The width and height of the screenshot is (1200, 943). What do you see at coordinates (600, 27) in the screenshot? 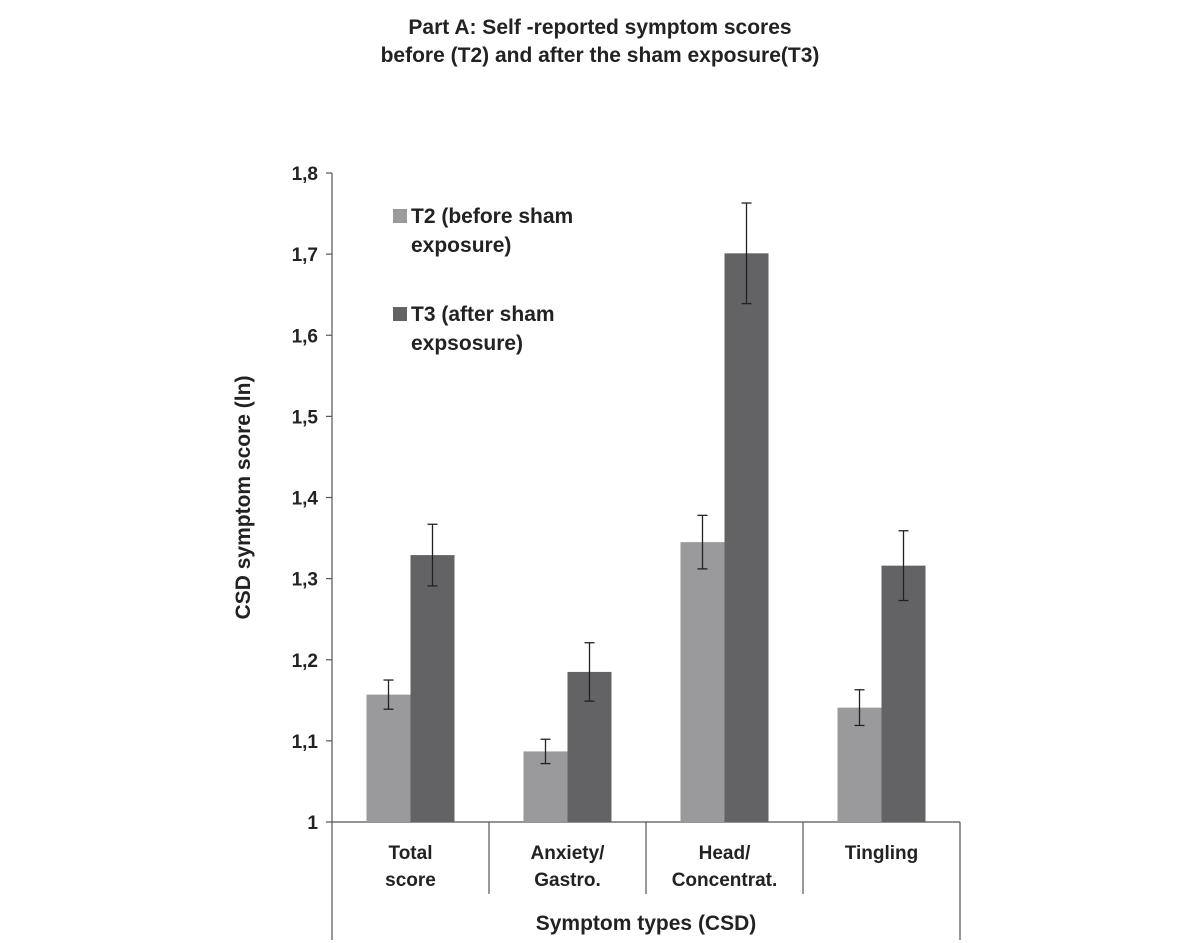
I see `chart-title-line-1: Part A: Self -reported symptom scores` at bounding box center [600, 27].